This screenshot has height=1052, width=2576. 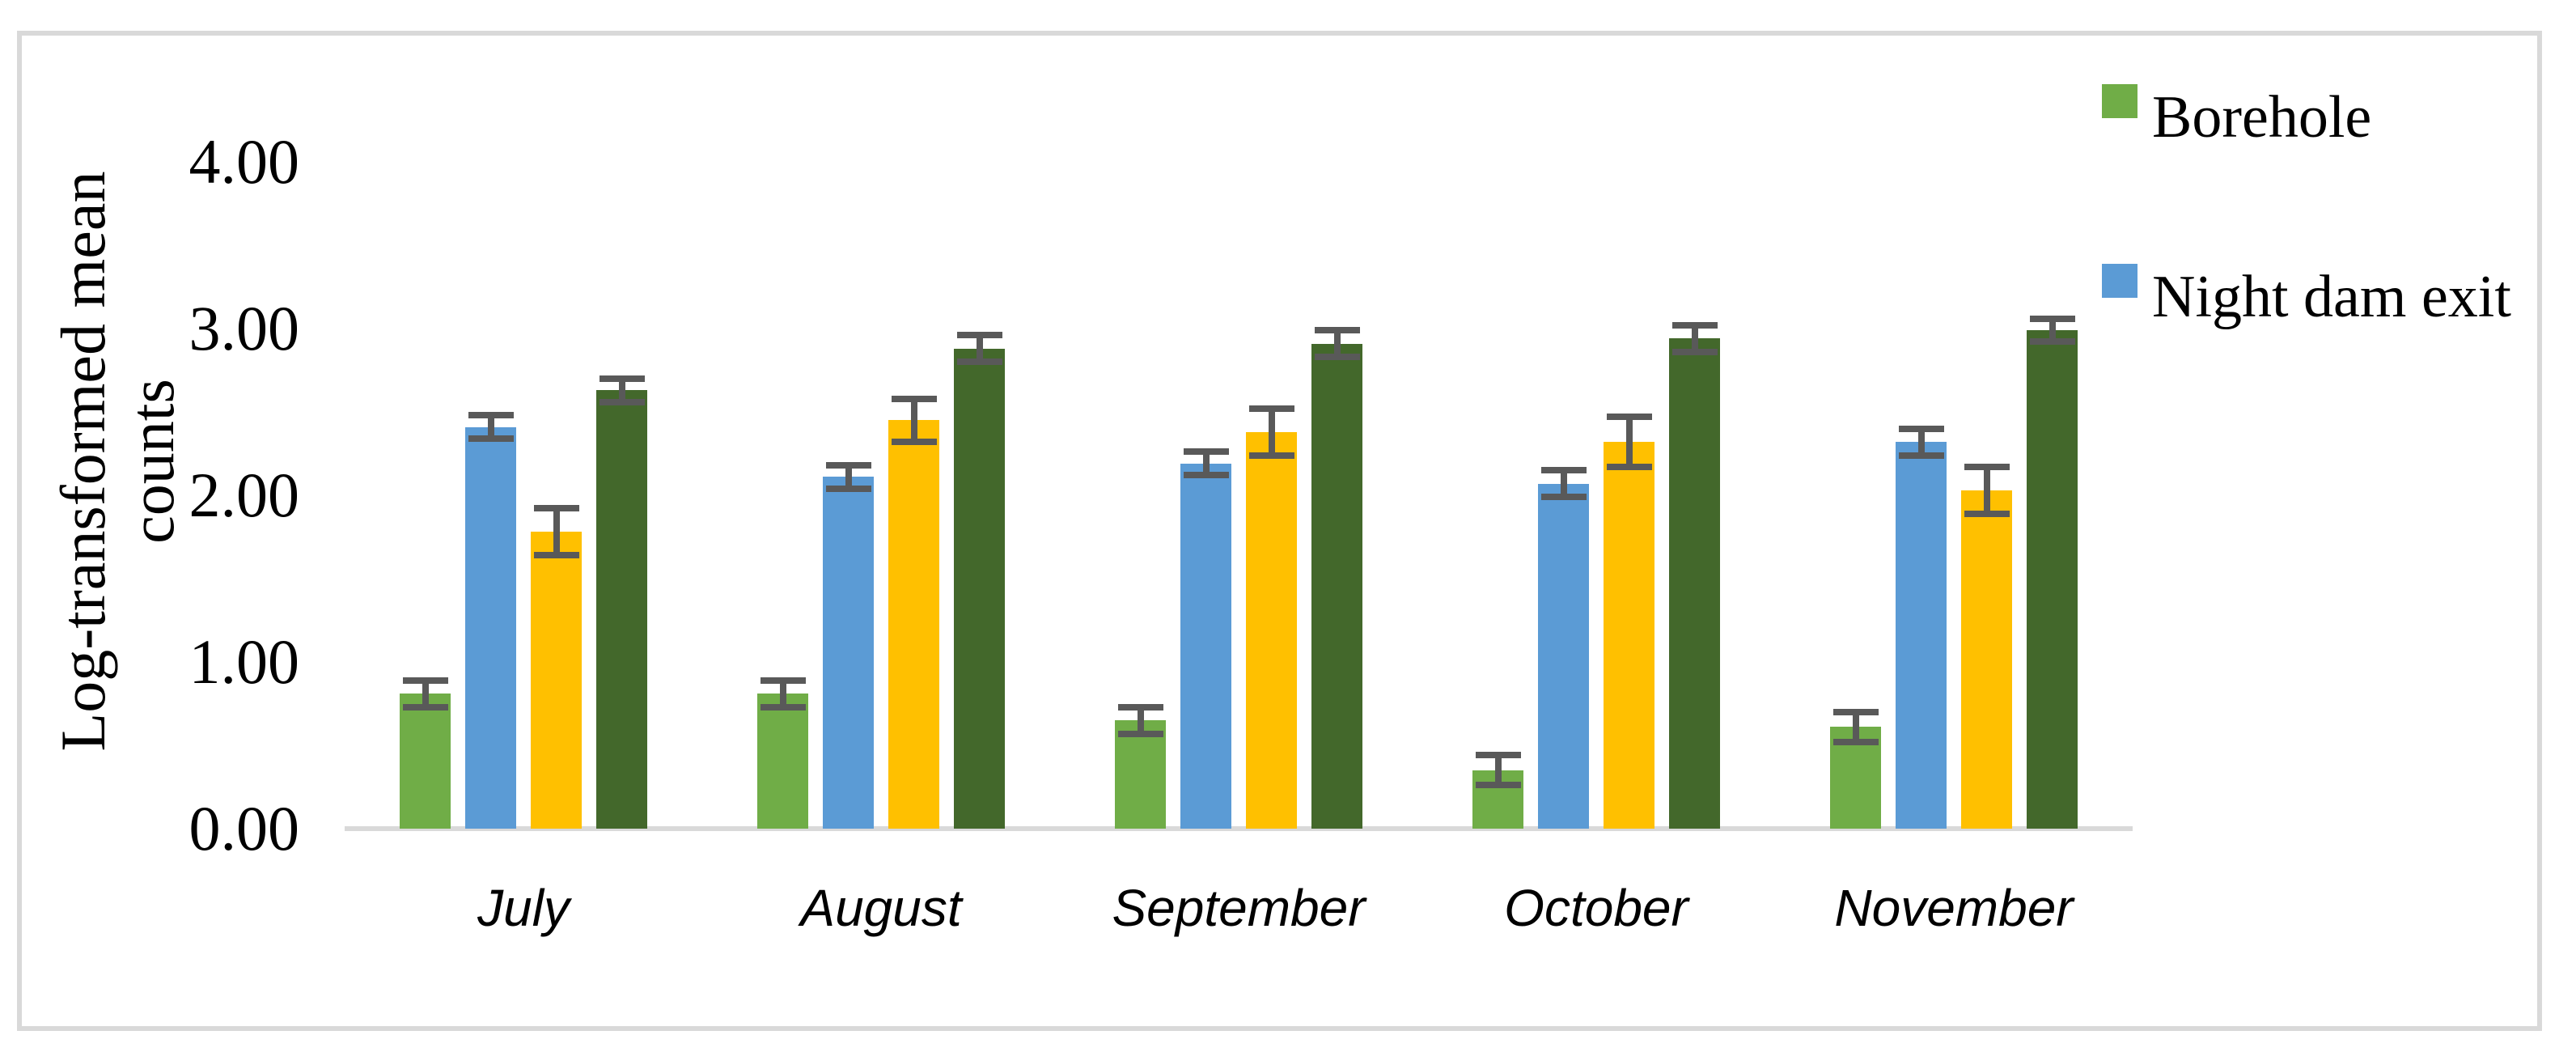 I want to click on bar-series-2-july, so click(x=490, y=627).